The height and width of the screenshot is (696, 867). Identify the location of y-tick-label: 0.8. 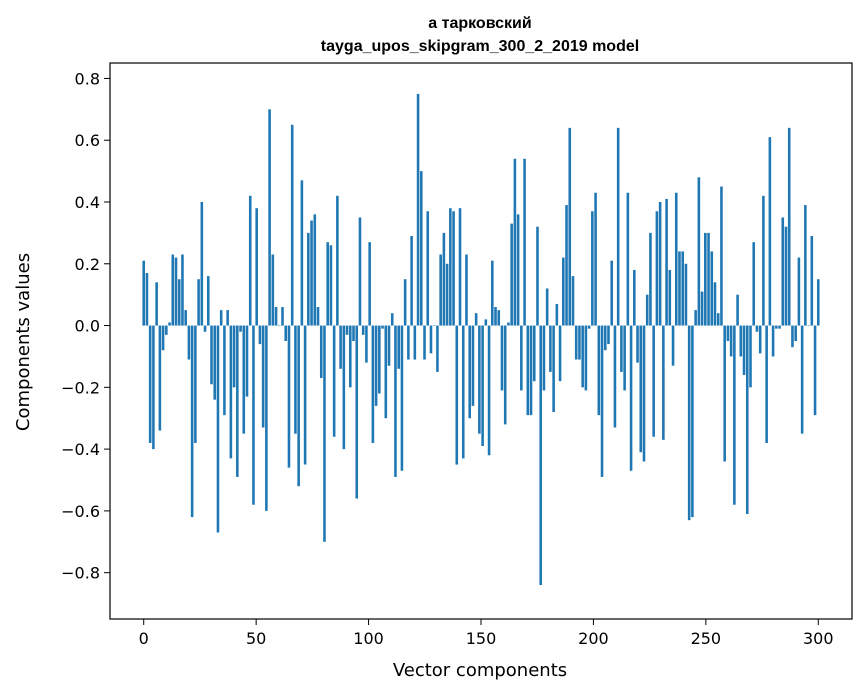
(87, 78).